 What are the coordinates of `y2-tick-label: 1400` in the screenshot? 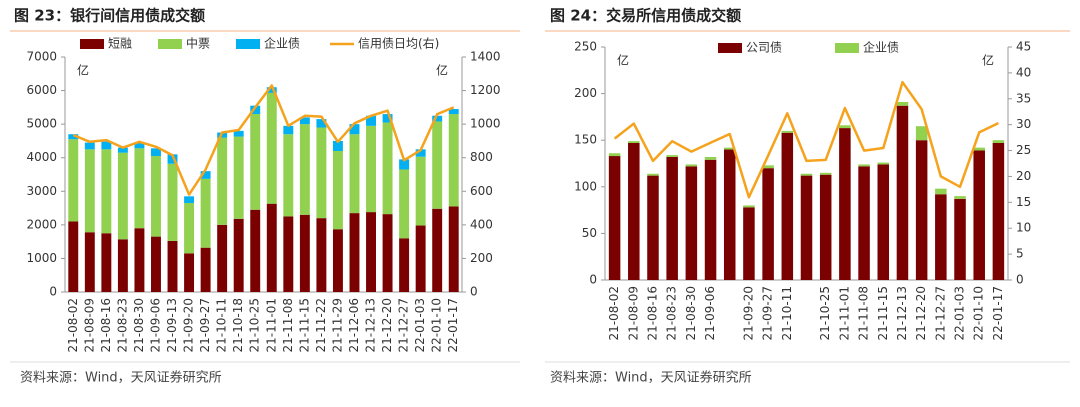 It's located at (485, 57).